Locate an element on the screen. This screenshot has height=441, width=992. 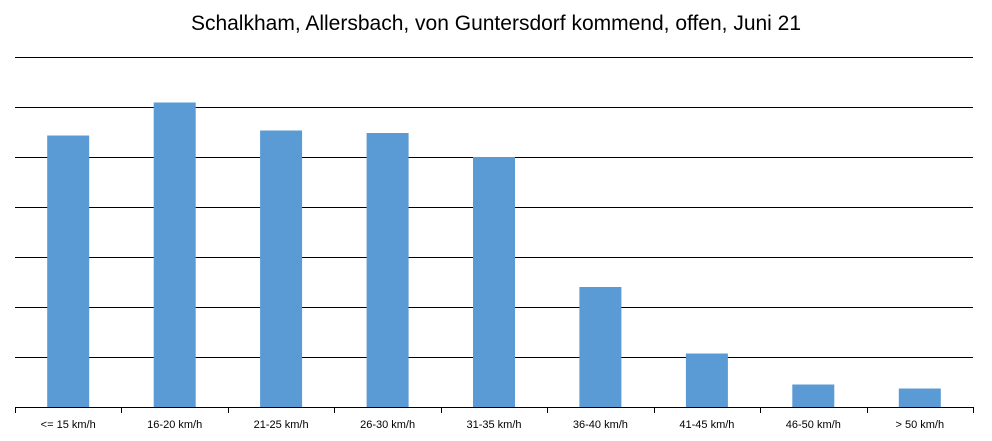
x-tick-label: > 50 km/h is located at coordinates (919, 425).